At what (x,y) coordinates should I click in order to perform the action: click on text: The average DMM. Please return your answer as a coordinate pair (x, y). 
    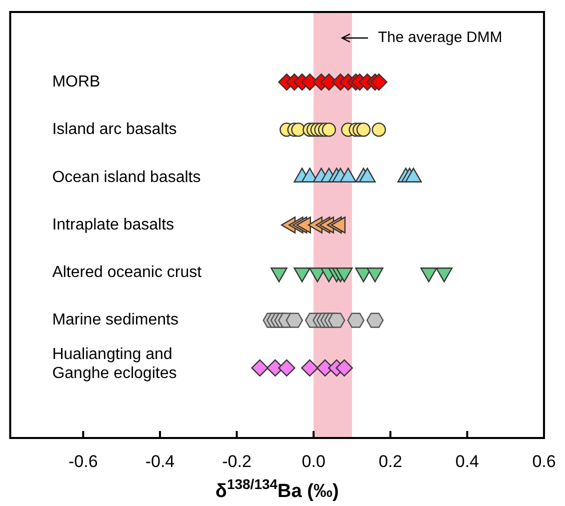
    Looking at the image, I should click on (440, 37).